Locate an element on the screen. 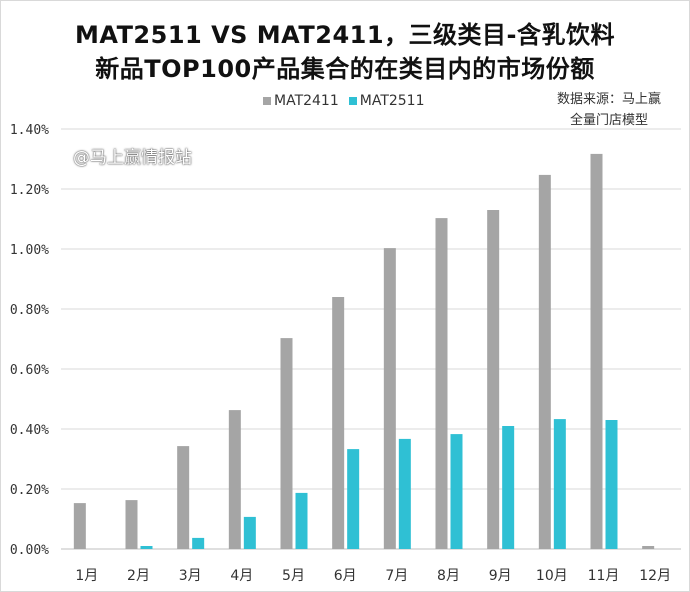 The image size is (690, 592). x-tick-label: 2月 is located at coordinates (138, 576).